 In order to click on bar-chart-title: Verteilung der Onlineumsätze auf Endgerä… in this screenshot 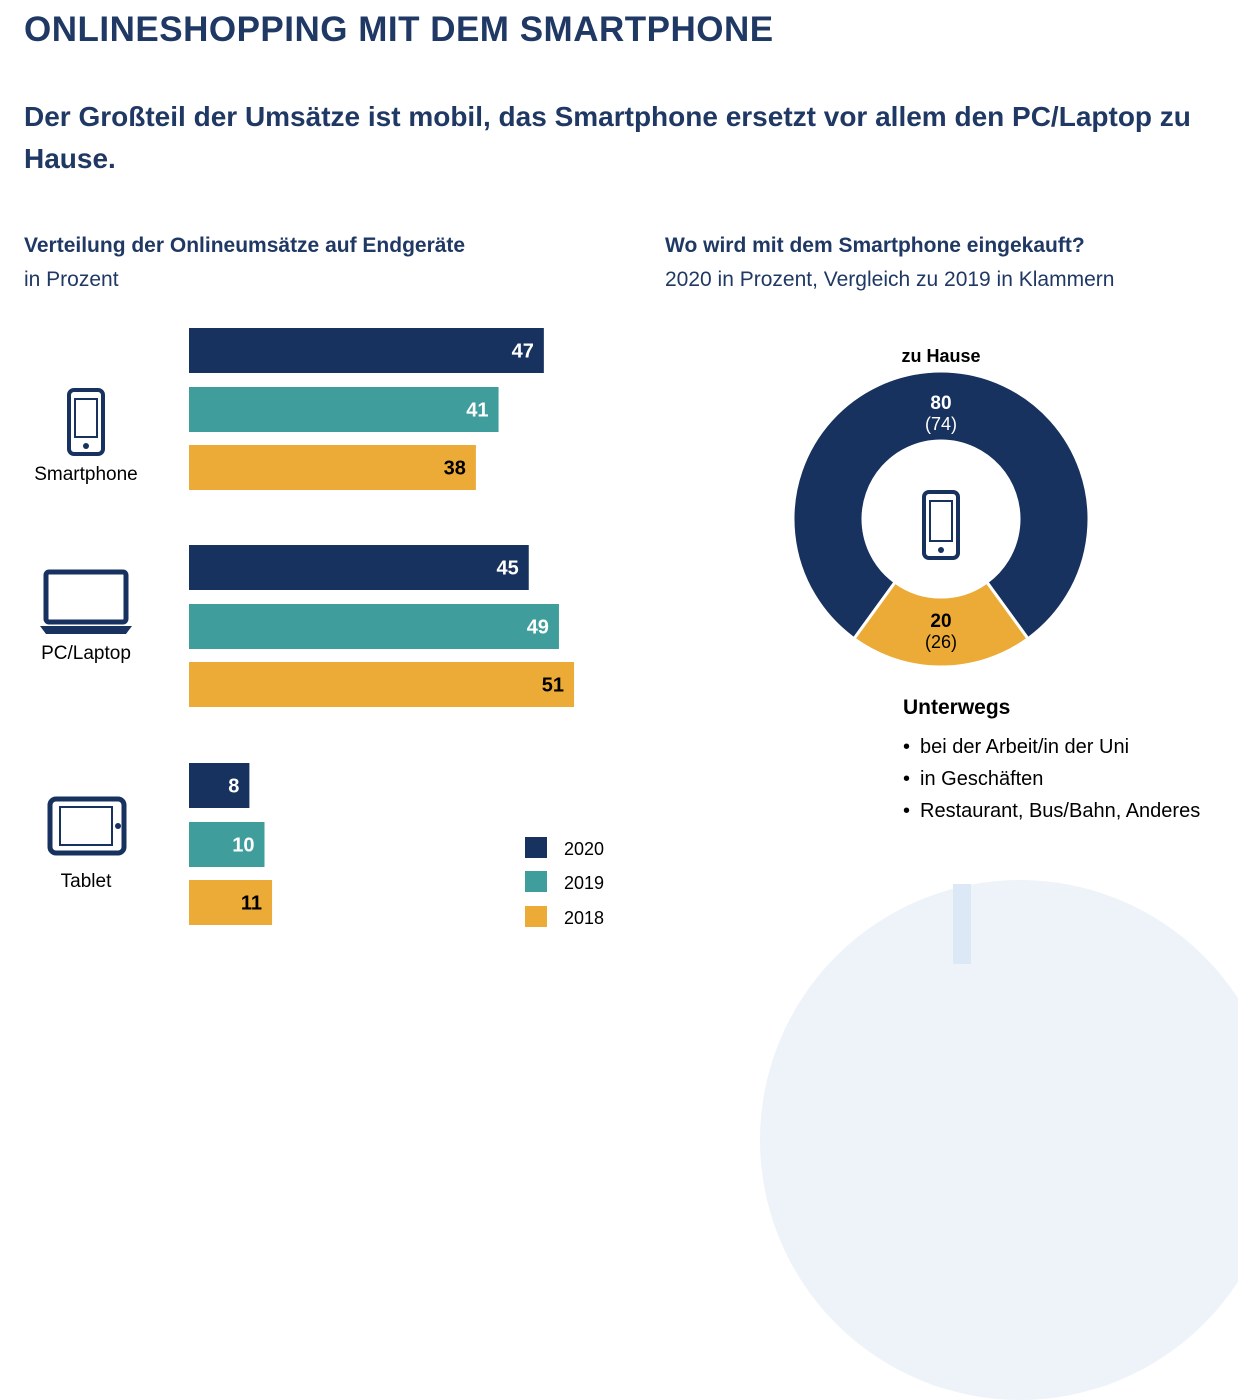, I will do `click(245, 245)`.